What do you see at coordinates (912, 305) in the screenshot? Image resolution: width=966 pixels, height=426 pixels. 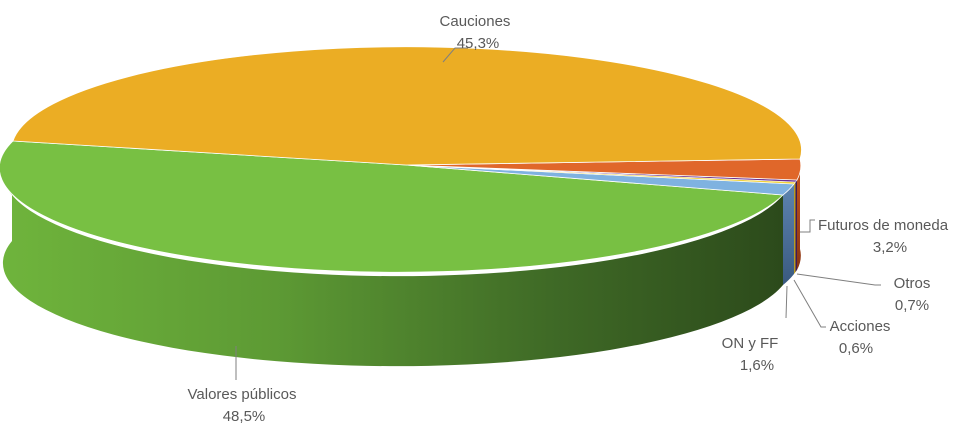 I see `otros-value: 0,7%` at bounding box center [912, 305].